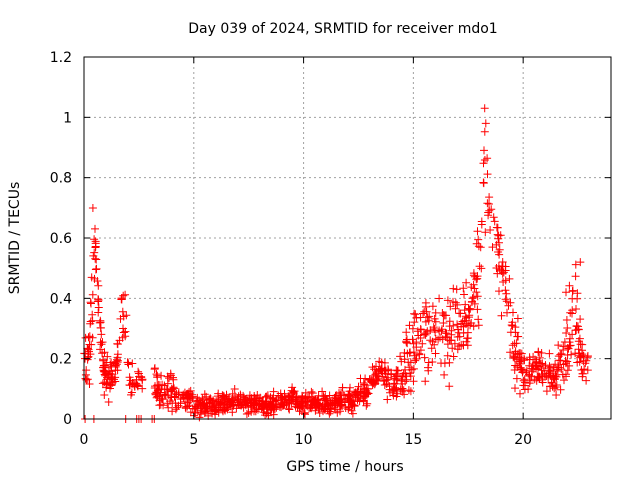 The image size is (640, 480). I want to click on y-tick-label: 0, so click(67, 420).